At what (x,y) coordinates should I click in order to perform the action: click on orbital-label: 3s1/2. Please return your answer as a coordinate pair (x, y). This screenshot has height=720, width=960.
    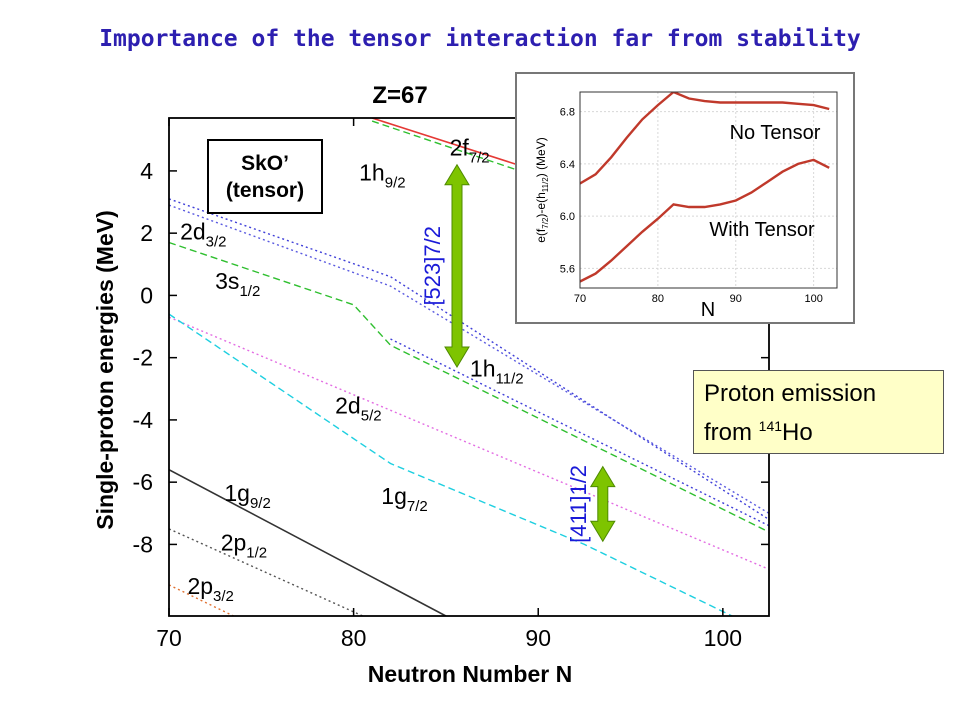
    Looking at the image, I should click on (237, 284).